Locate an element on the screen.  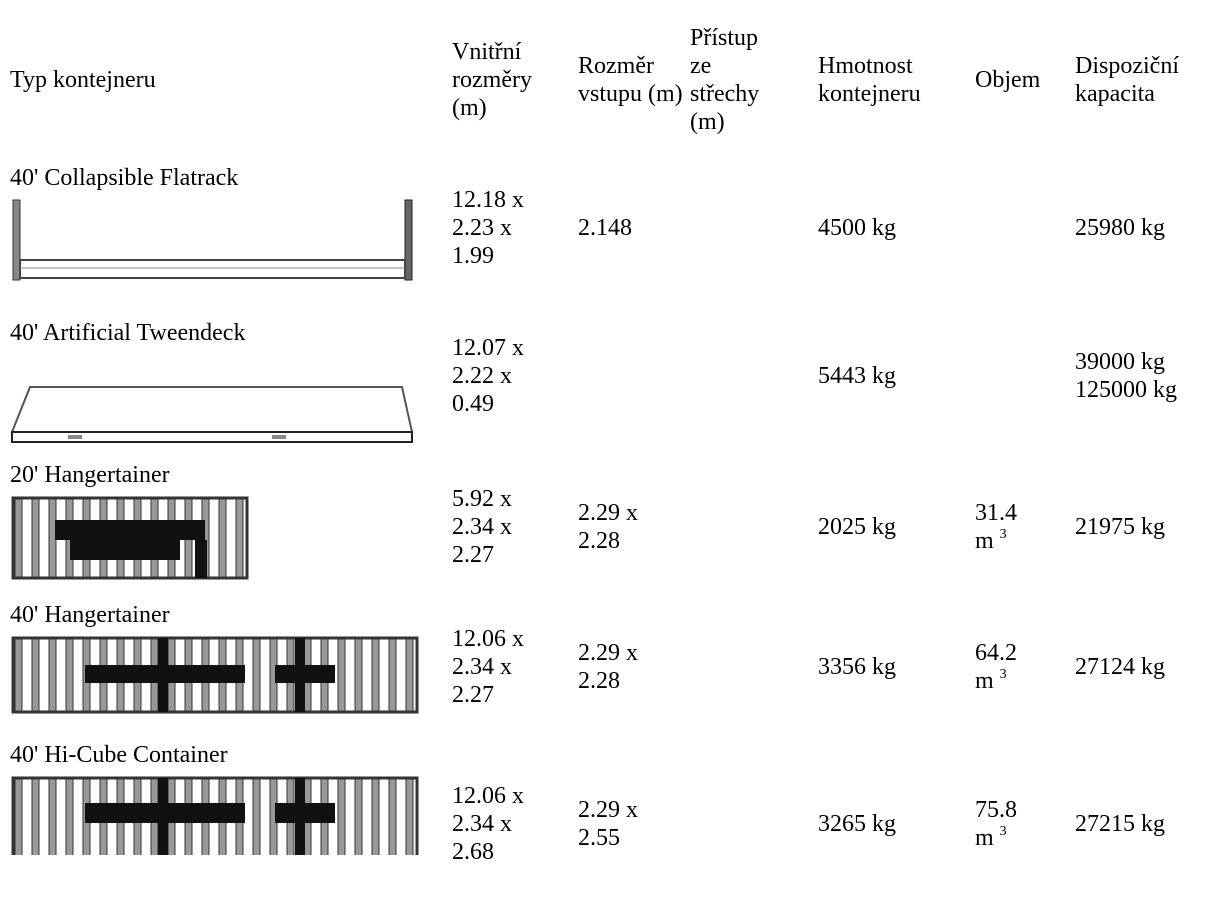
cell: 64.2 m 3 is located at coordinates (1025, 667).